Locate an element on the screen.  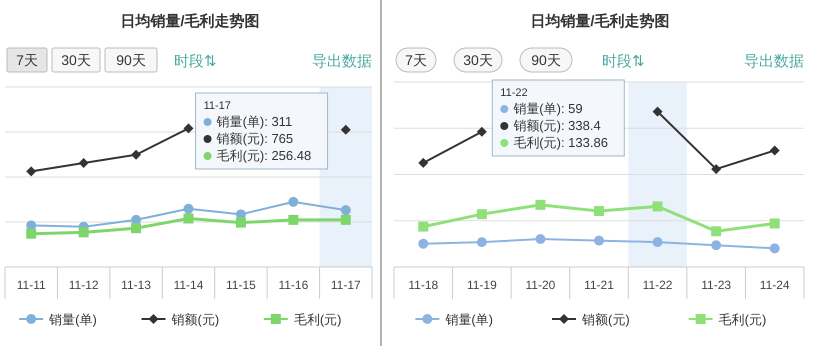
x-tick-label: 11-13 is located at coordinates (136, 285).